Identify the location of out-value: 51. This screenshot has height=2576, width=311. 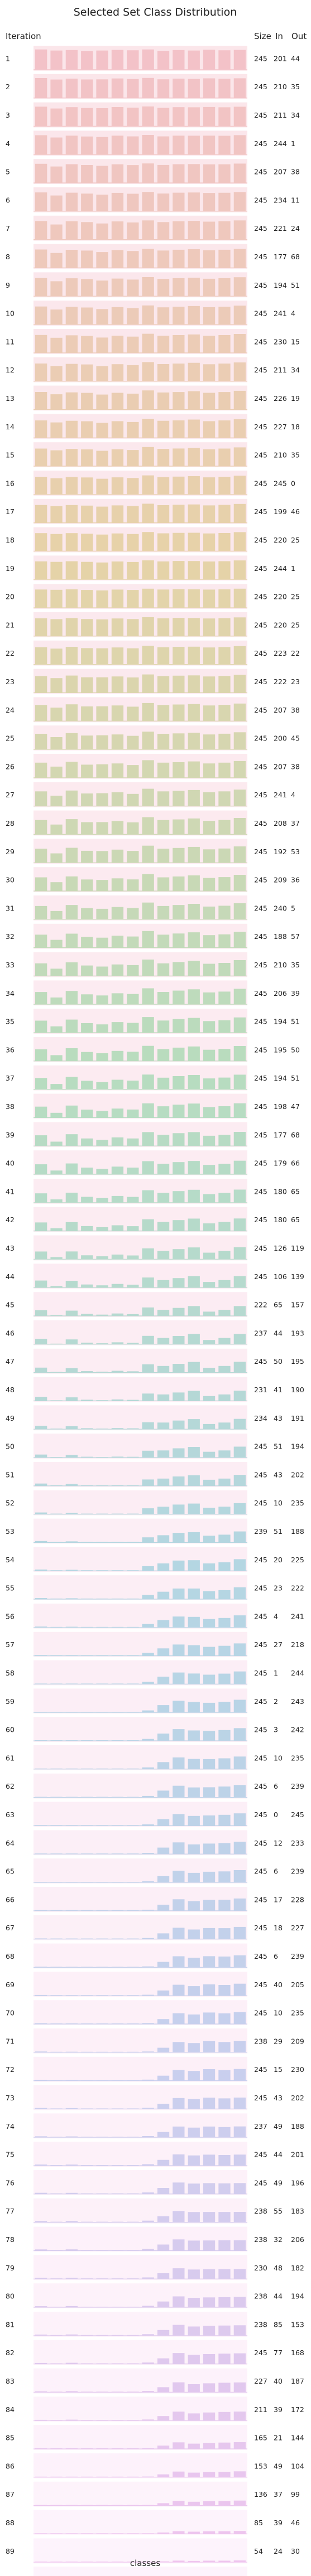
(295, 1022).